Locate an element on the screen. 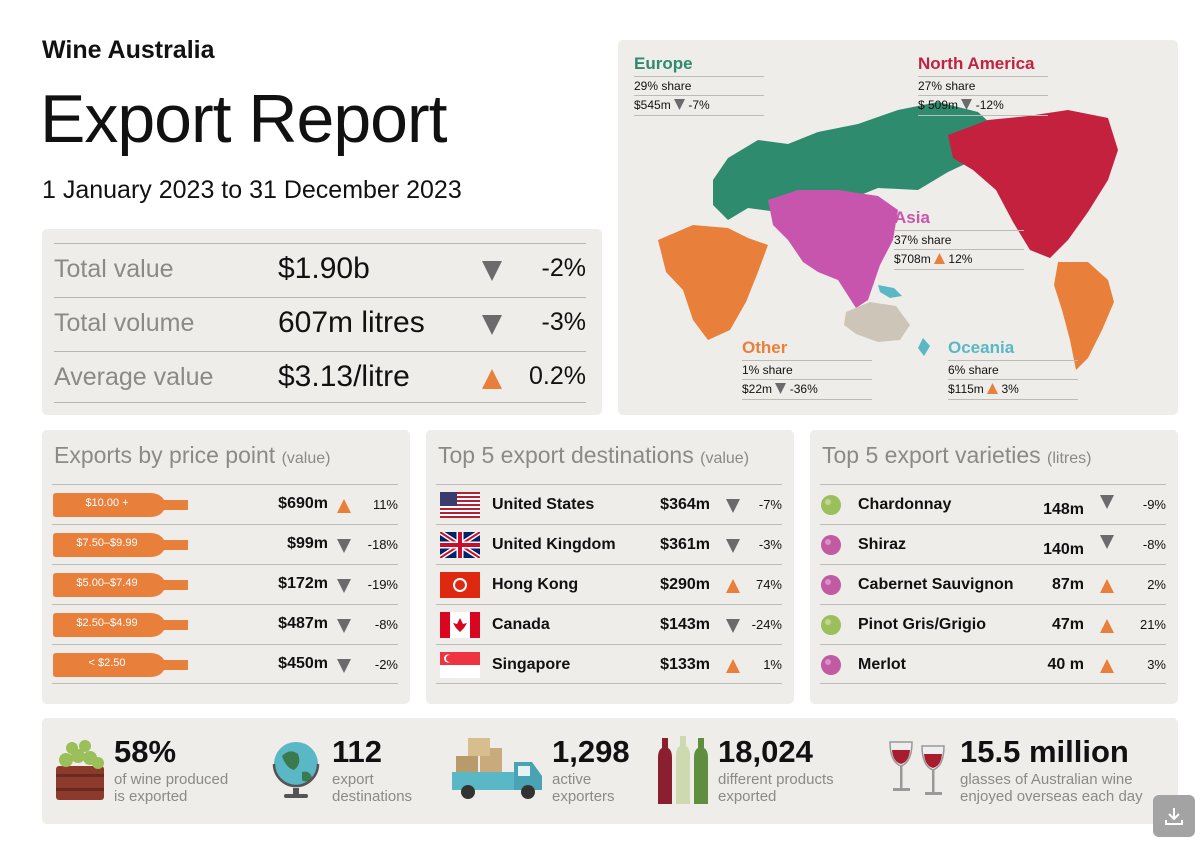 Image resolution: width=1200 pixels, height=861 pixels. stat-value: 58% is located at coordinates (145, 751).